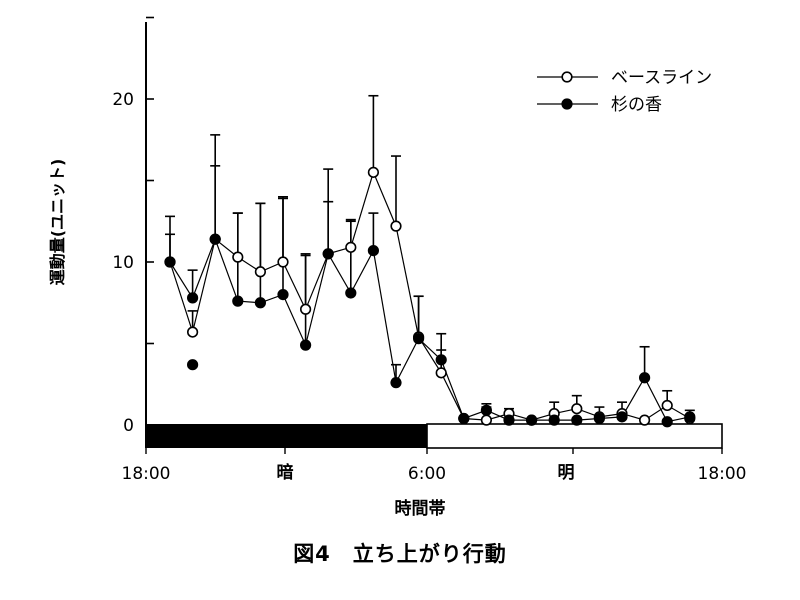  What do you see at coordinates (286, 436) in the screenshot?
I see `dark-period-bar` at bounding box center [286, 436].